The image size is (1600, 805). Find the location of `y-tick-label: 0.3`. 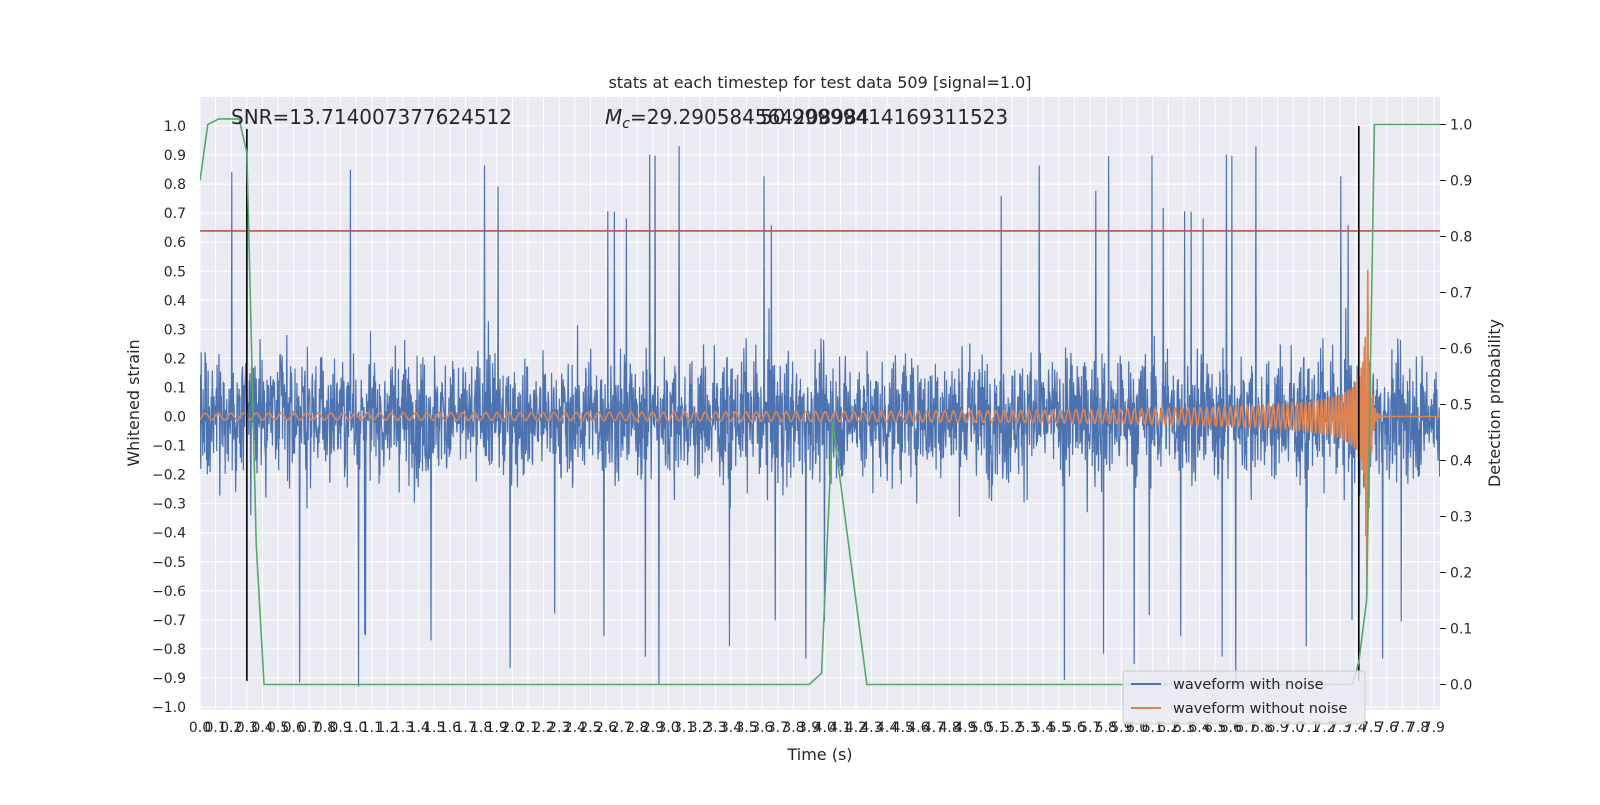

y-tick-label: 0.3 is located at coordinates (175, 330).